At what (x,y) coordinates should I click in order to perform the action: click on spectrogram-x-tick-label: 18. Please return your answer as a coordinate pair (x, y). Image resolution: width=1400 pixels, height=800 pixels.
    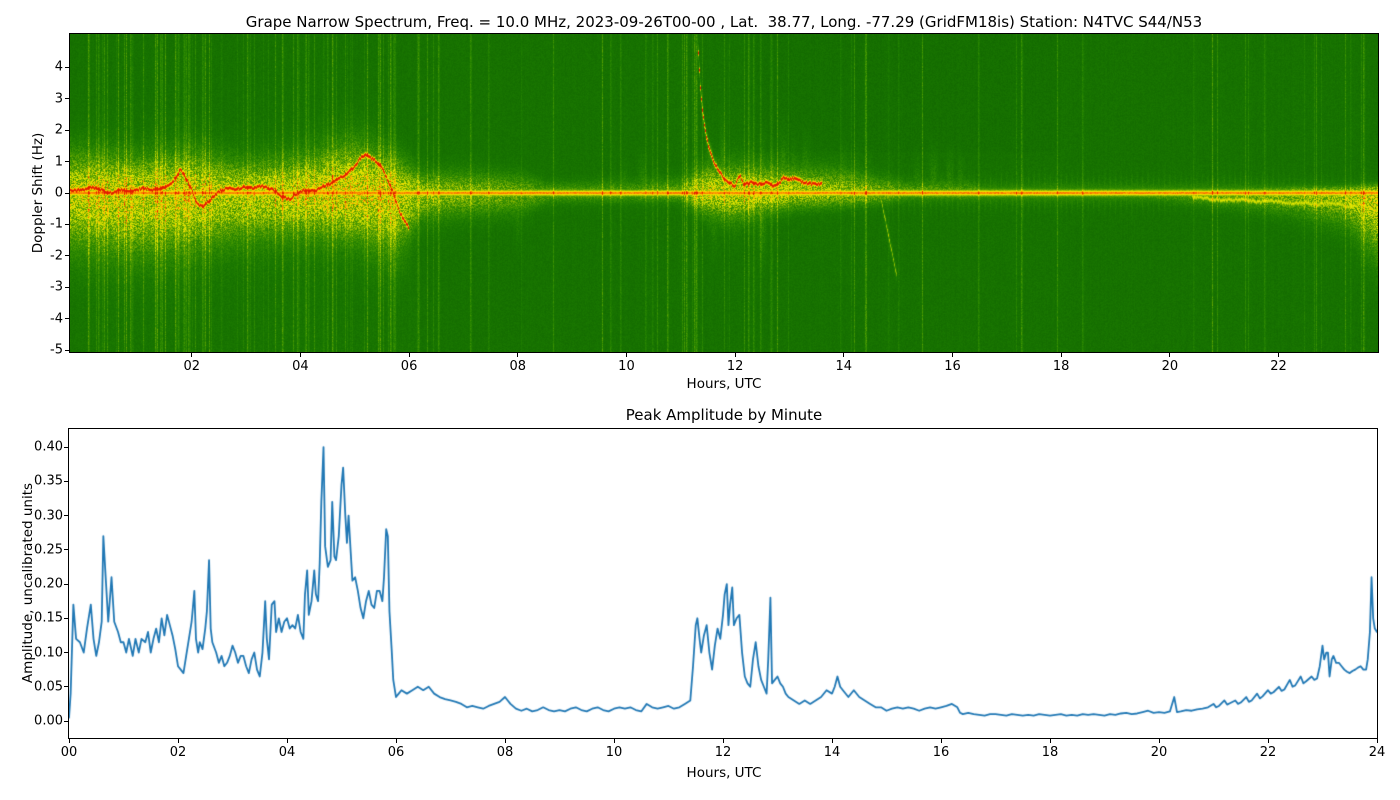
    Looking at the image, I should click on (1061, 366).